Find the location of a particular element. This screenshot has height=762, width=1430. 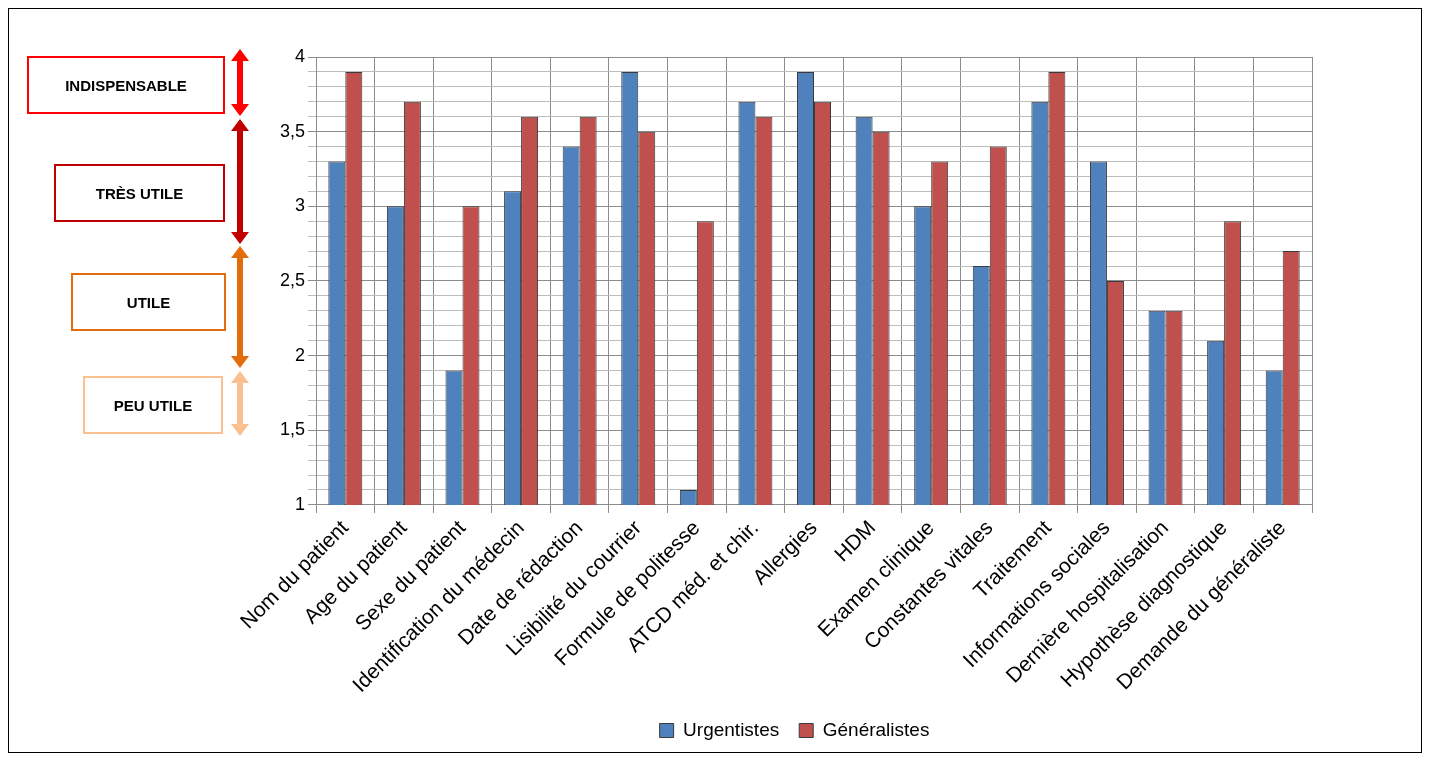

y-tick-label: 2 is located at coordinates (300, 354).